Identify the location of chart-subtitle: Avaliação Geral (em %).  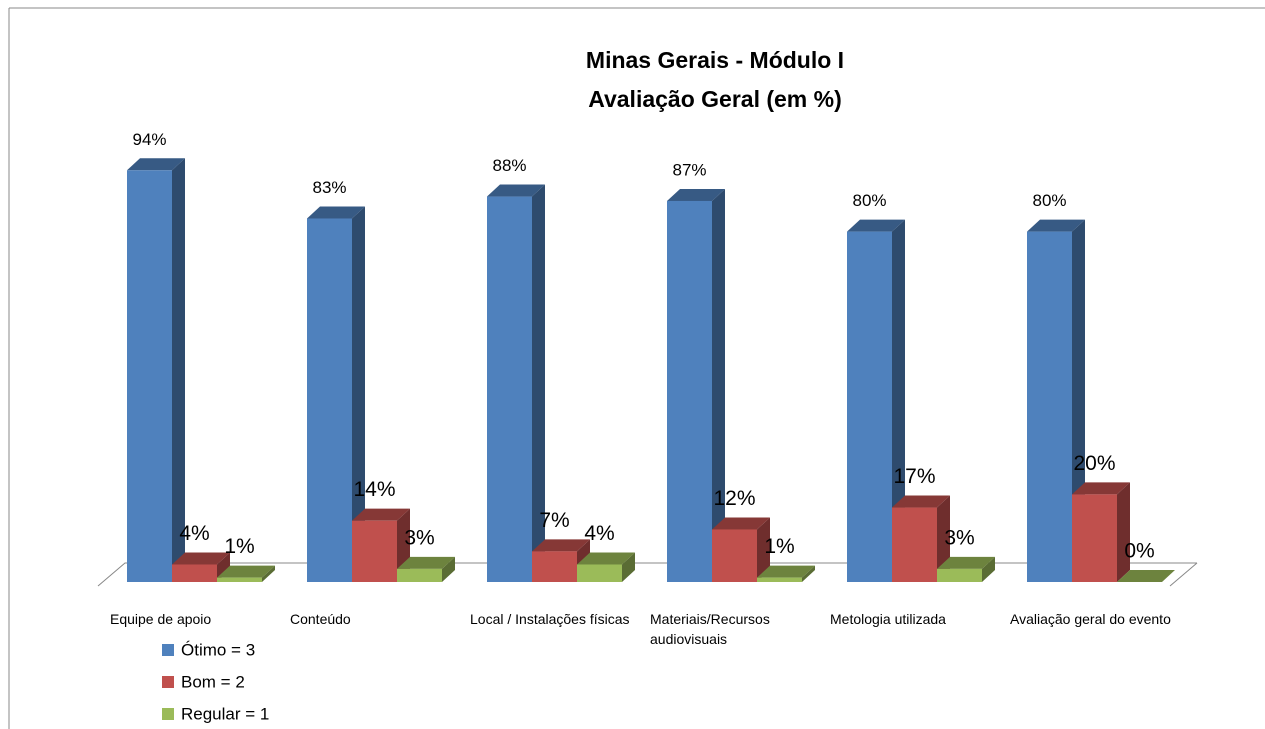
(715, 99).